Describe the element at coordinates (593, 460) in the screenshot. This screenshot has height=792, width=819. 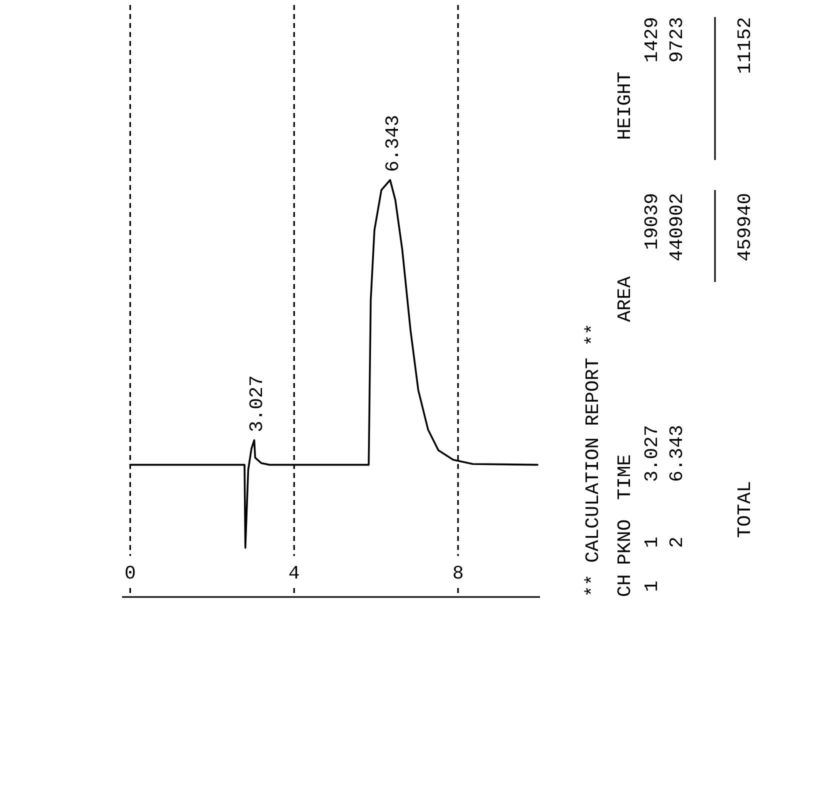
I see `text: ** CALCULATION REPORT **` at that location.